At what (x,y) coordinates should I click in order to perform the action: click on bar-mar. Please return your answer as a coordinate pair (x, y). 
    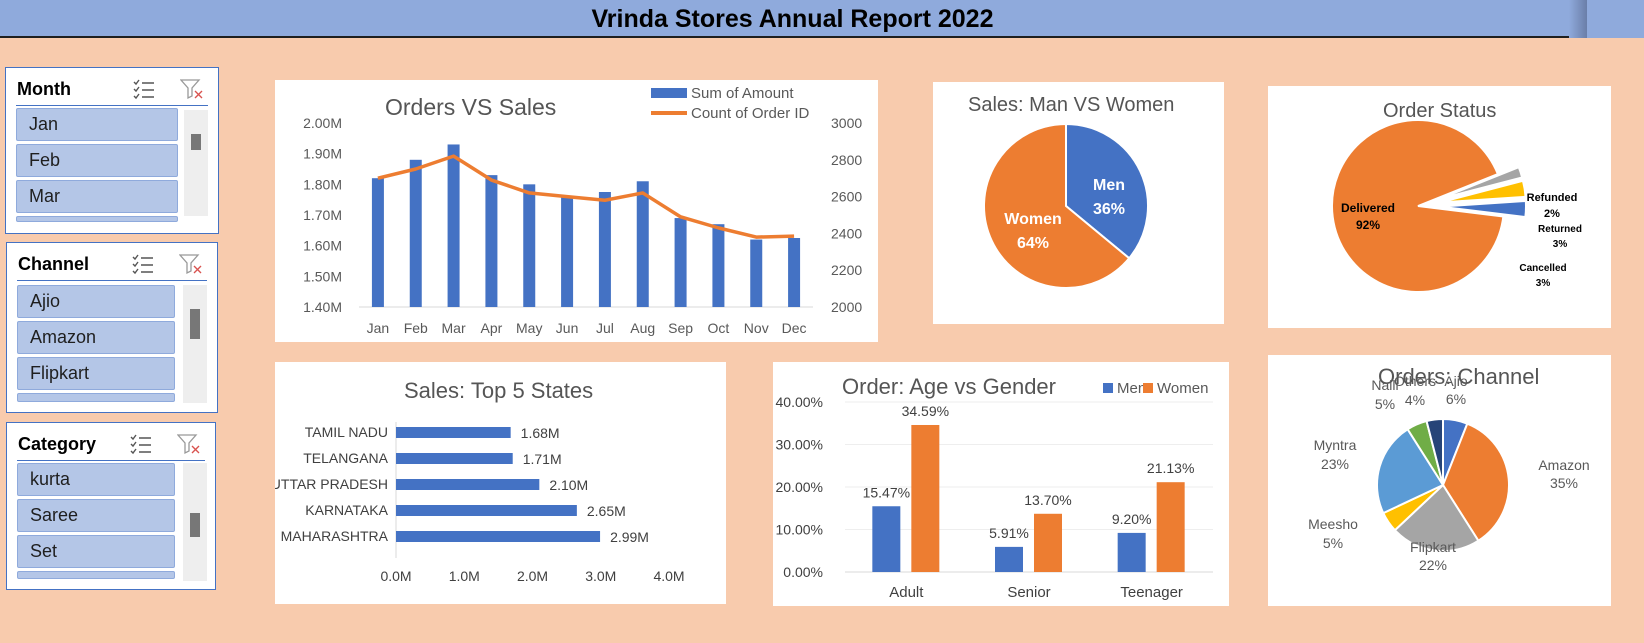
    Looking at the image, I should click on (453, 225).